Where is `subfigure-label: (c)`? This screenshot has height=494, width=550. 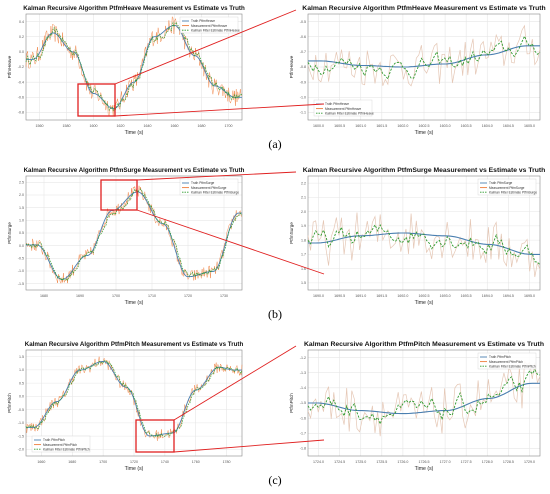 subfigure-label: (c) is located at coordinates (274, 480).